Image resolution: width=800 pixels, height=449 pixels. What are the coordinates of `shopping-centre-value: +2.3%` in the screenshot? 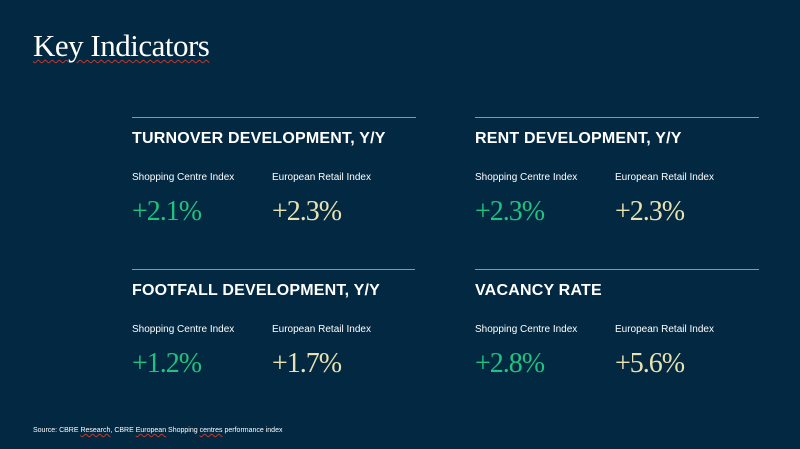 It's located at (510, 211).